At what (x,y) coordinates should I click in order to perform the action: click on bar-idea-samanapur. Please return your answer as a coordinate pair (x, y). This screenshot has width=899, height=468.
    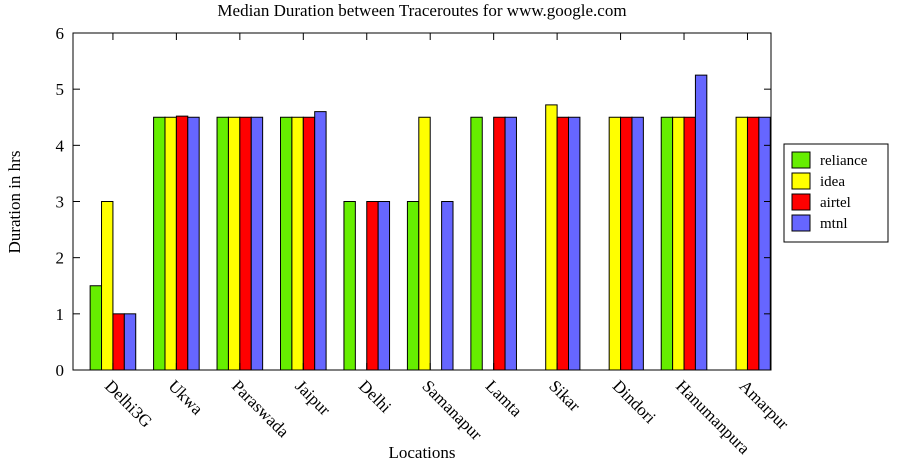
    Looking at the image, I should click on (424, 243).